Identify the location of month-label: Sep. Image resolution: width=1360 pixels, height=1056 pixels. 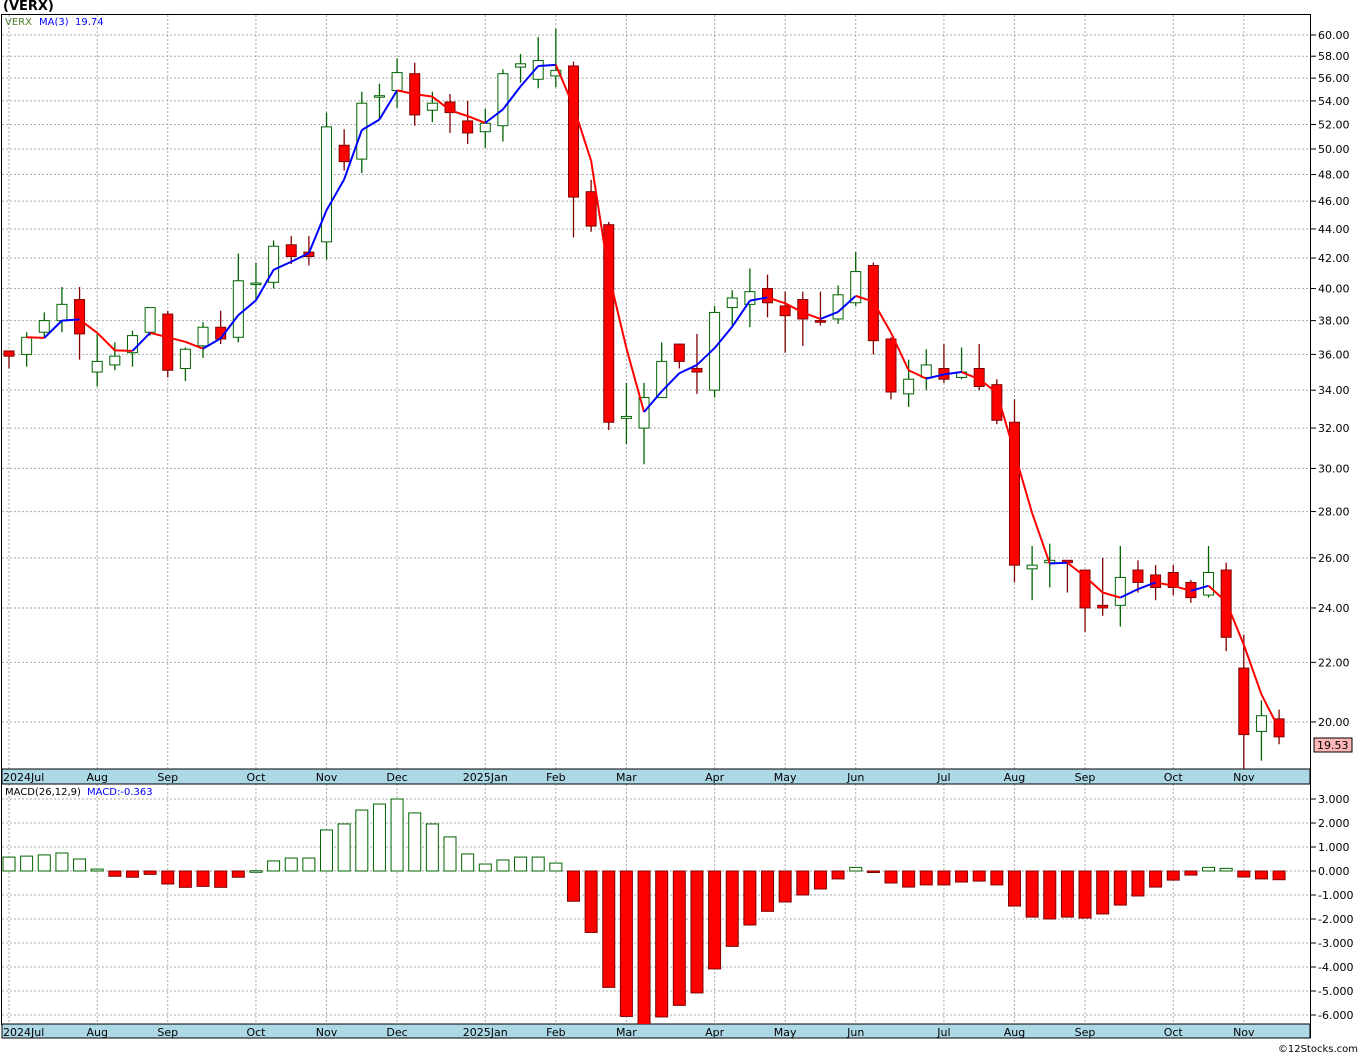
(167, 777).